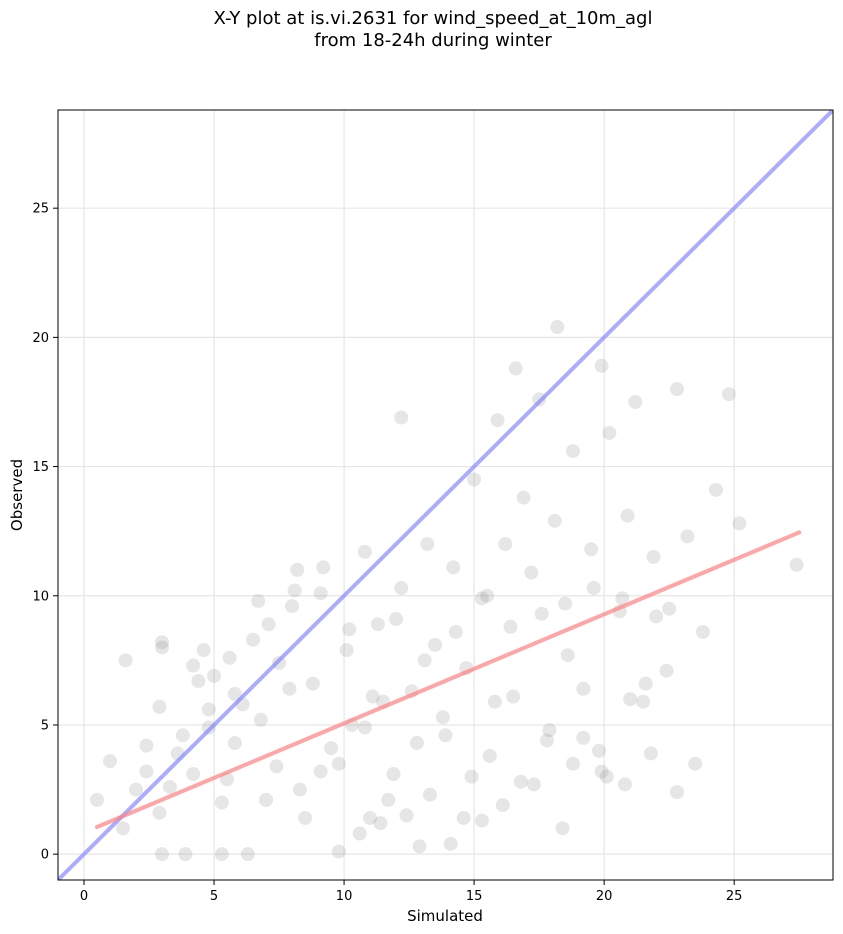  I want to click on x-axis-ticks: 0 5 10 15 20 25, so click(411, 892).